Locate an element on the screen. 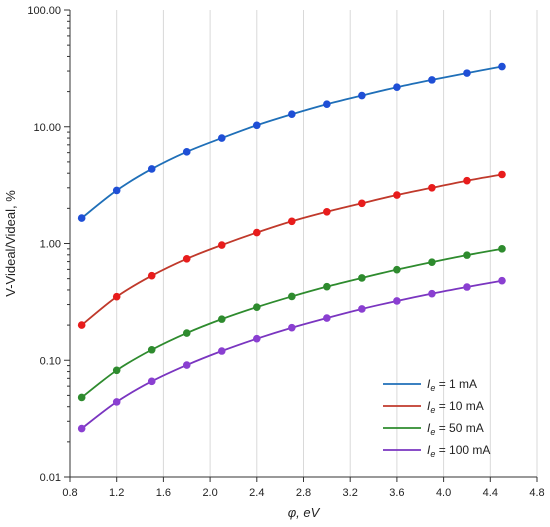 The width and height of the screenshot is (550, 527). y-tick-labels: 0.01 0.10 1.00 10.00 100.00 is located at coordinates (44, 244).